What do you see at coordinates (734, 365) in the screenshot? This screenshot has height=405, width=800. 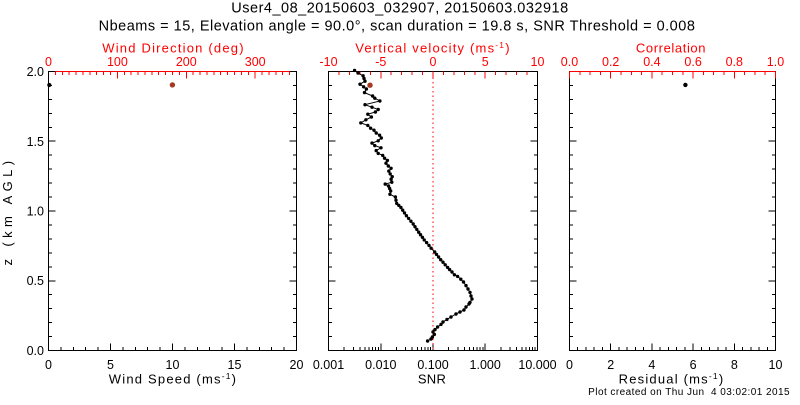 I see `svg-text: 8` at bounding box center [734, 365].